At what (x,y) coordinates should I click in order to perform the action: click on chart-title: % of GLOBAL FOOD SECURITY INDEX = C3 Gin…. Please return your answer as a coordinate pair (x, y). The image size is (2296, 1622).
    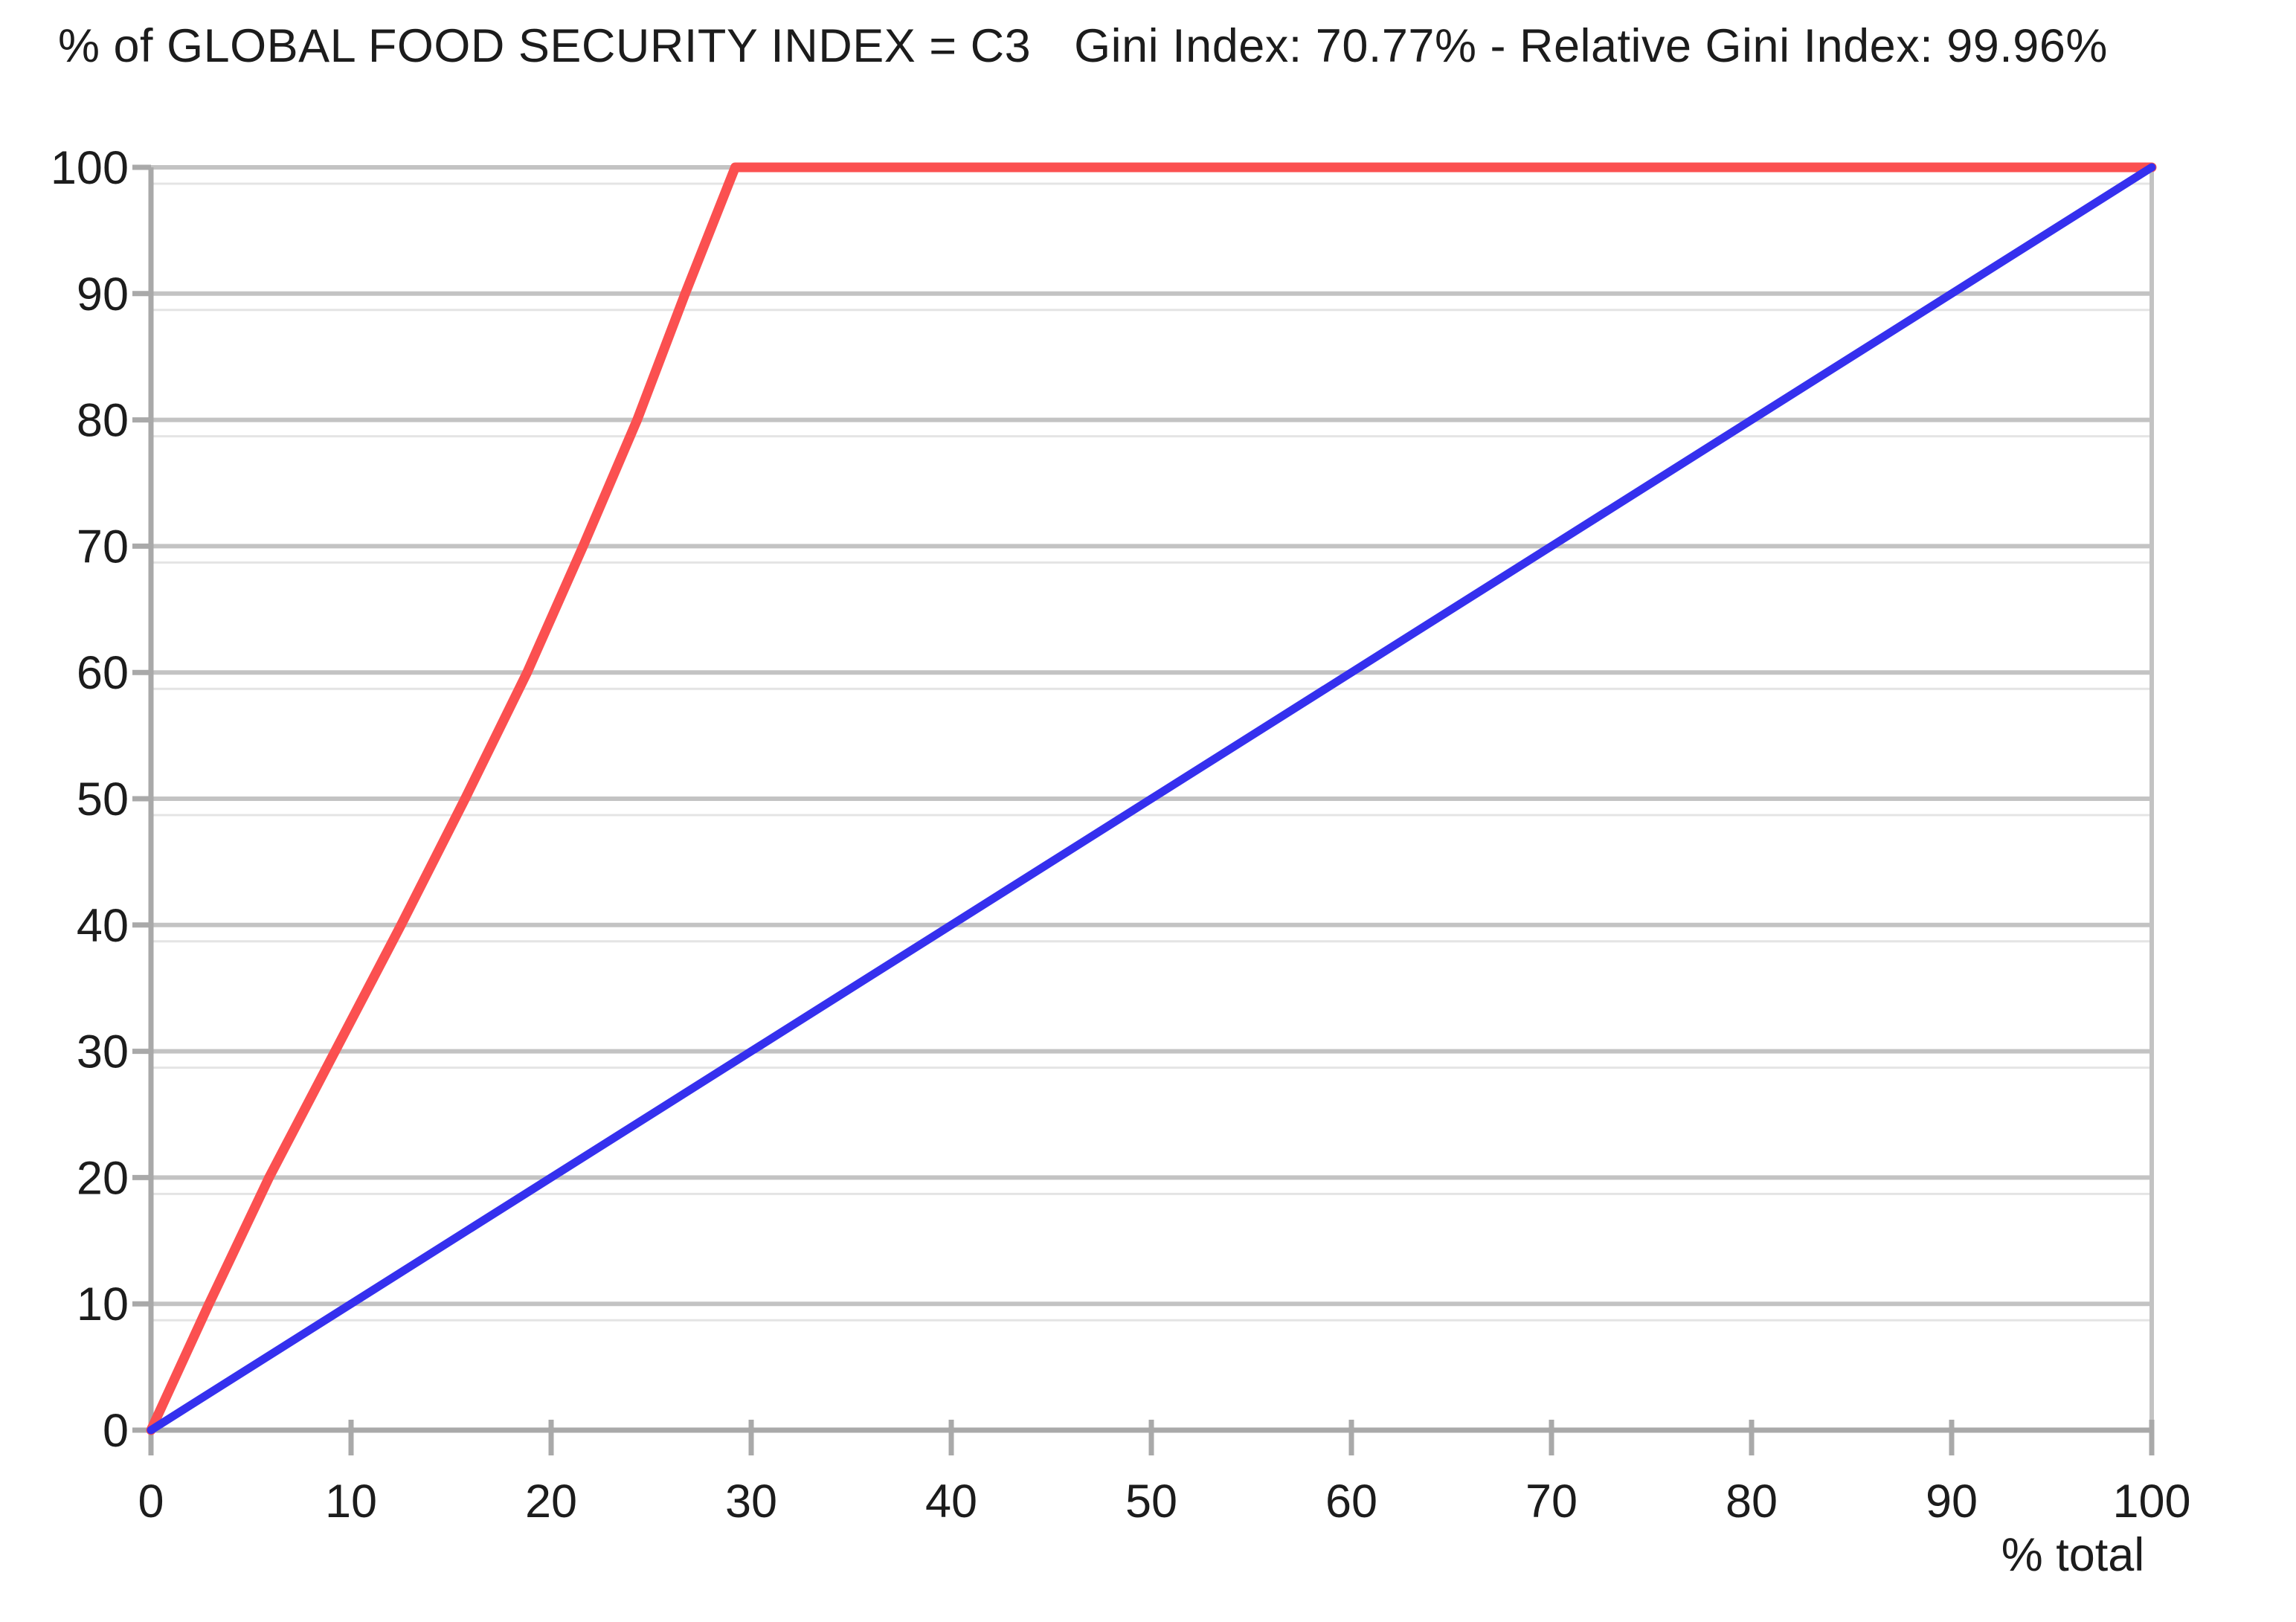
    Looking at the image, I should click on (1159, 46).